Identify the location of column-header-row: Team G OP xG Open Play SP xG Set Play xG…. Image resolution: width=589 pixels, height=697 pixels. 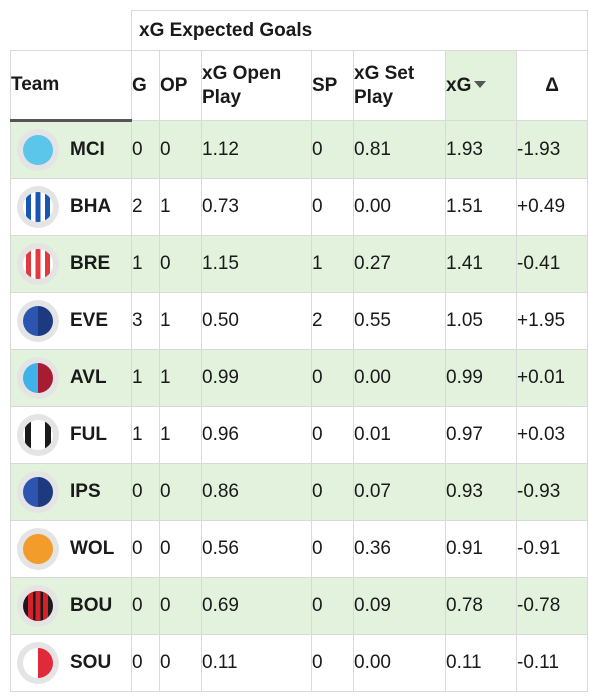
(299, 86).